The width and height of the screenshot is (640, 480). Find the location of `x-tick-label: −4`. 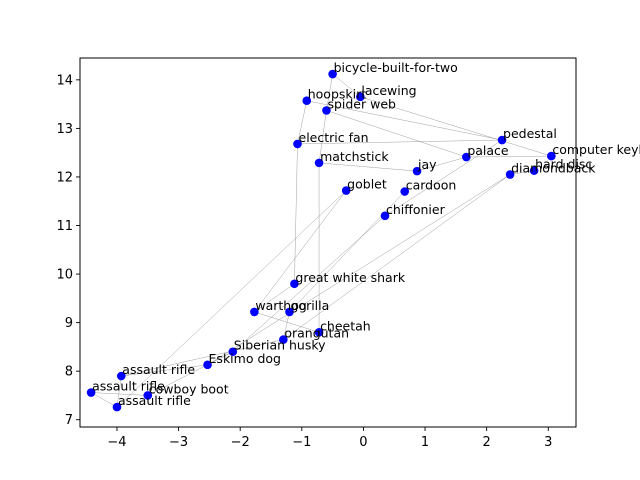

x-tick-label: −4 is located at coordinates (116, 442).